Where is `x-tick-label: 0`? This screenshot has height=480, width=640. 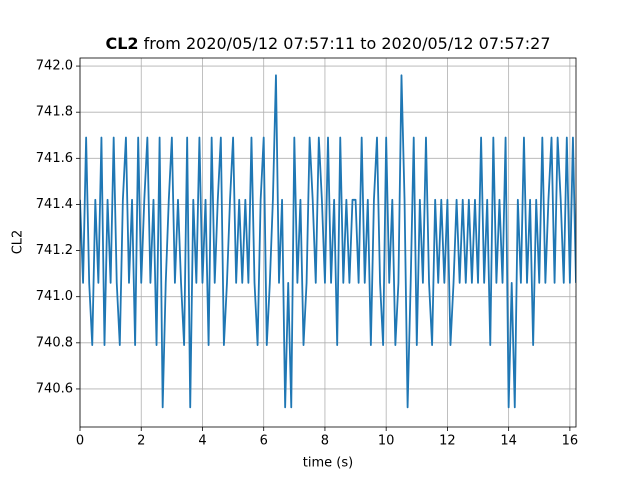 x-tick-label: 0 is located at coordinates (80, 441).